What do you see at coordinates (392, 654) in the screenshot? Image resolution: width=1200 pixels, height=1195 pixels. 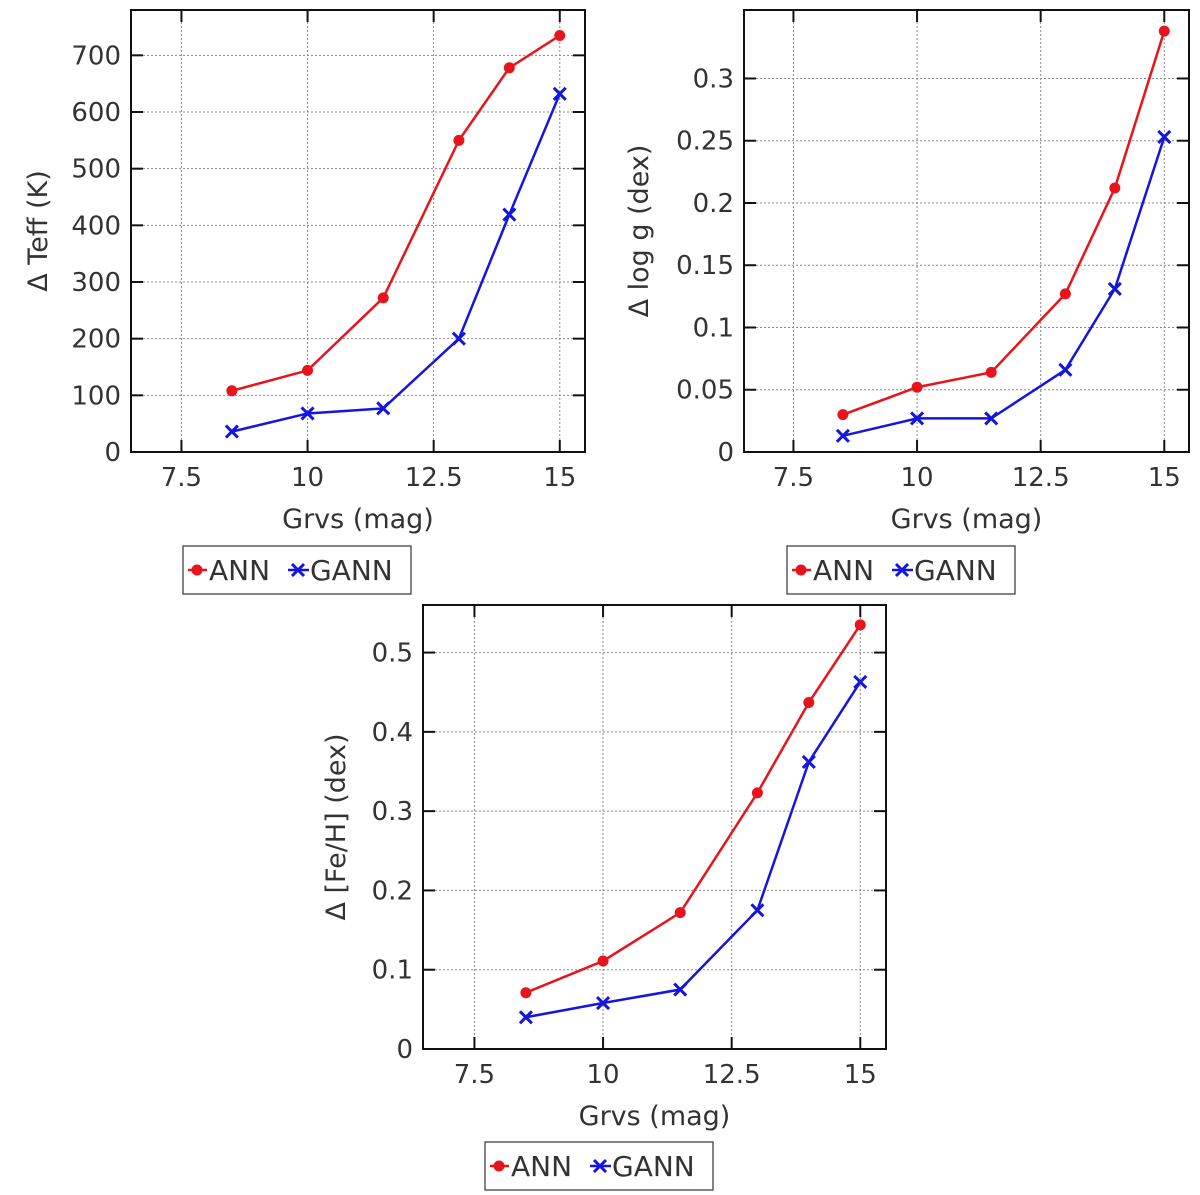 I see `y-tick-label: 0.5` at bounding box center [392, 654].